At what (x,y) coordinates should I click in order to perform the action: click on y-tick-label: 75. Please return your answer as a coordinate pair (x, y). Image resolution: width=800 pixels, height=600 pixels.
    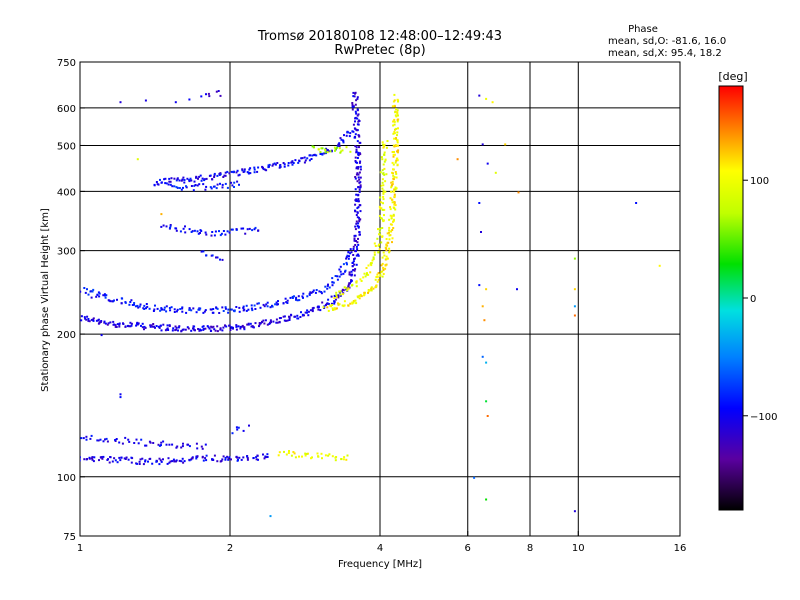
    Looking at the image, I should click on (69, 537).